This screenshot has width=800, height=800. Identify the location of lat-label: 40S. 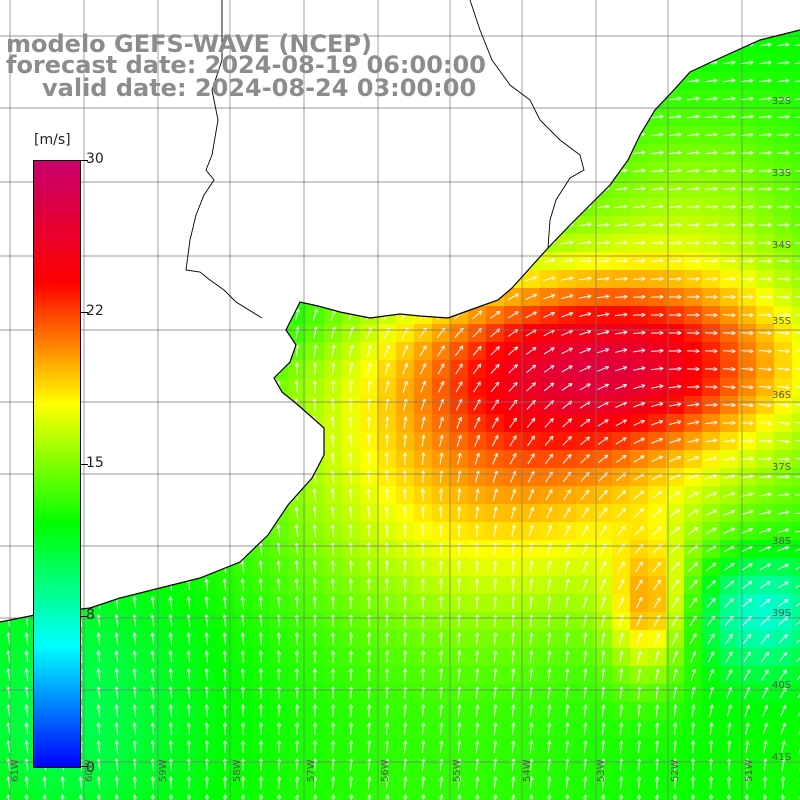
(782, 685).